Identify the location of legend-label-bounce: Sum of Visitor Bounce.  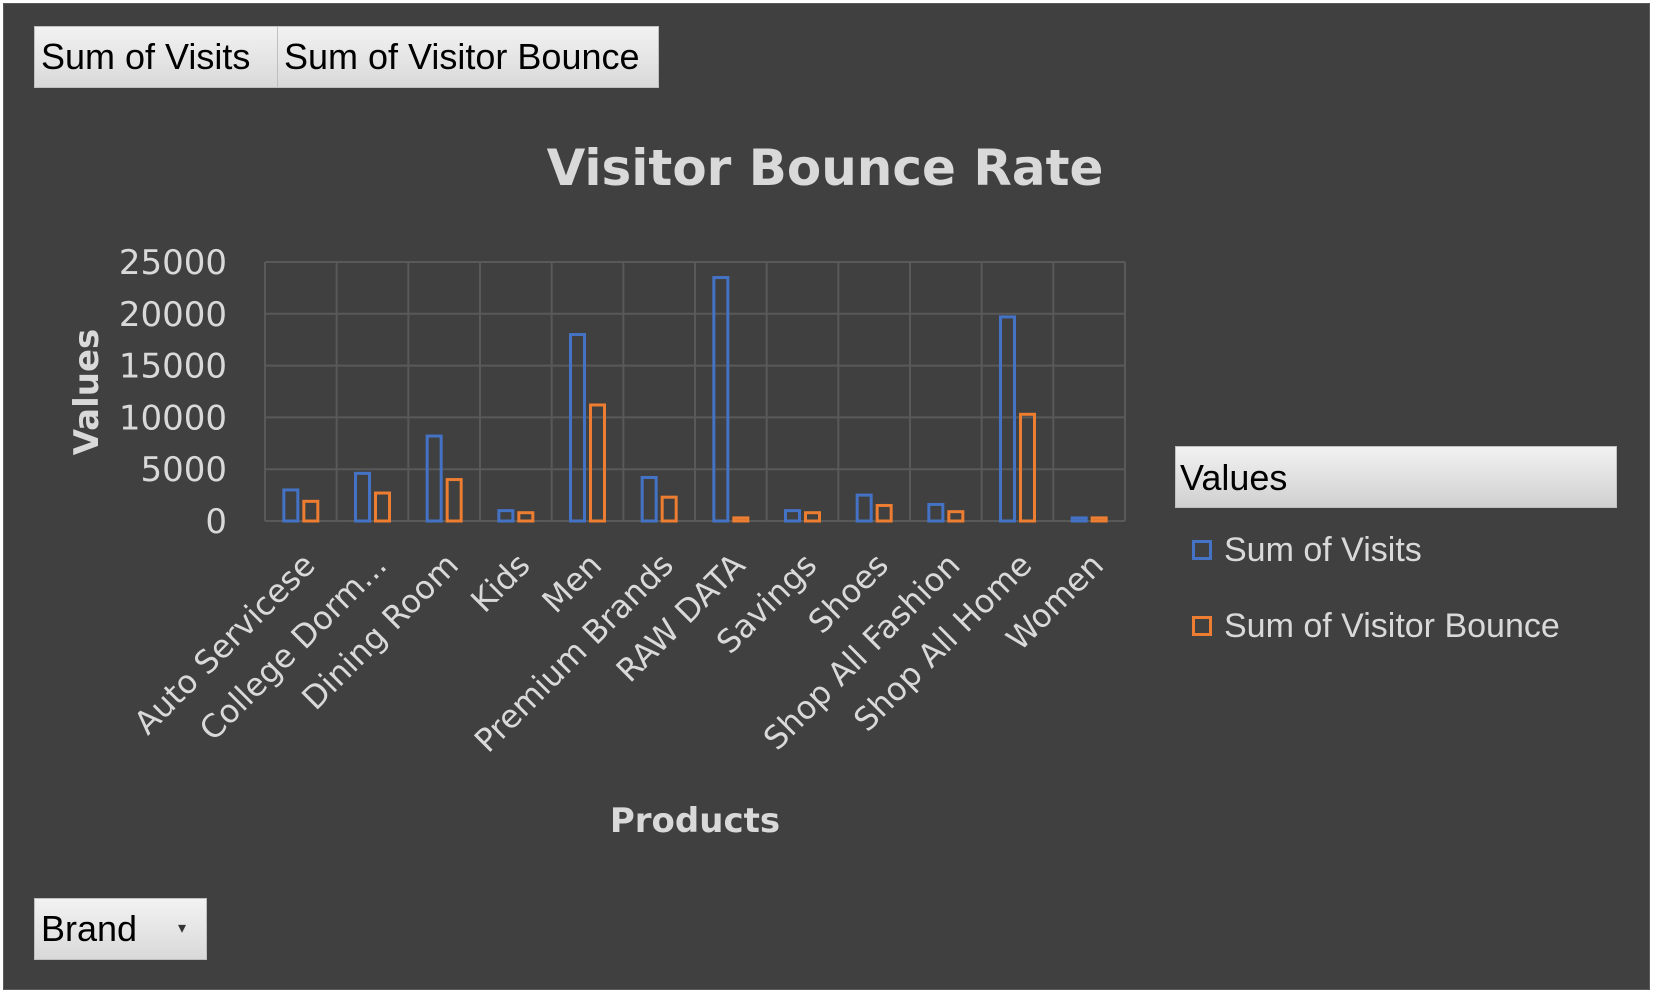
(1392, 625).